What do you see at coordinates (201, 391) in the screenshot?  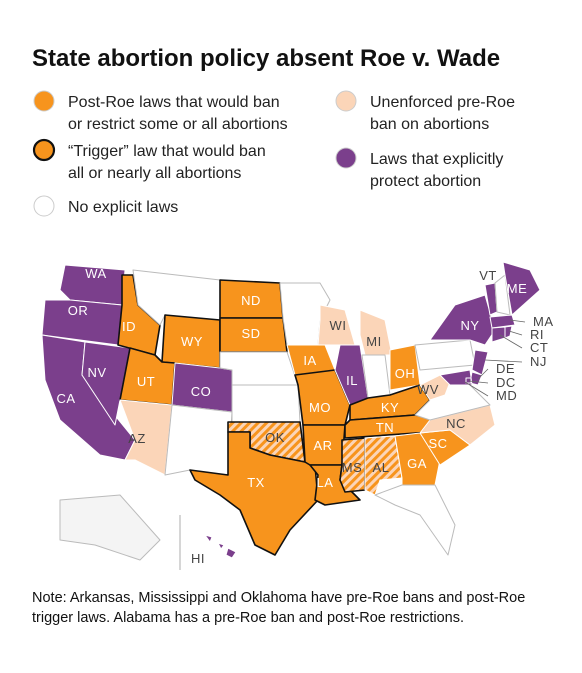 I see `state-label: CO` at bounding box center [201, 391].